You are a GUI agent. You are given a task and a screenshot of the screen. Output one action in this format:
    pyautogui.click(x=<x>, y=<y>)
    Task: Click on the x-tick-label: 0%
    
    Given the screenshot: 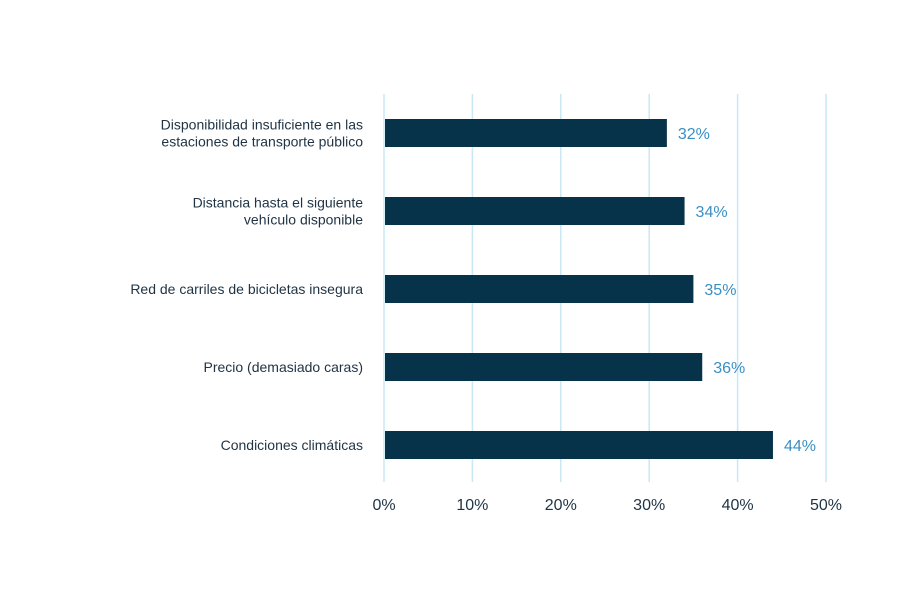 What is the action you would take?
    pyautogui.click(x=383, y=505)
    